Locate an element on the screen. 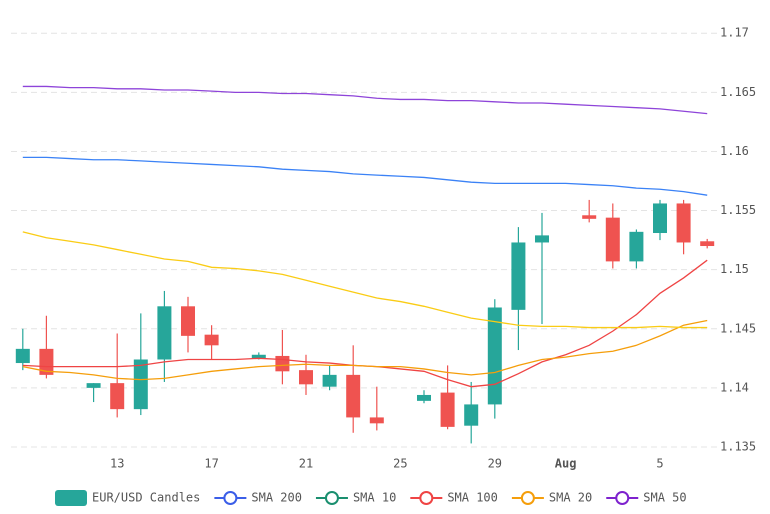  y-tick-label: 1.16 is located at coordinates (734, 151).